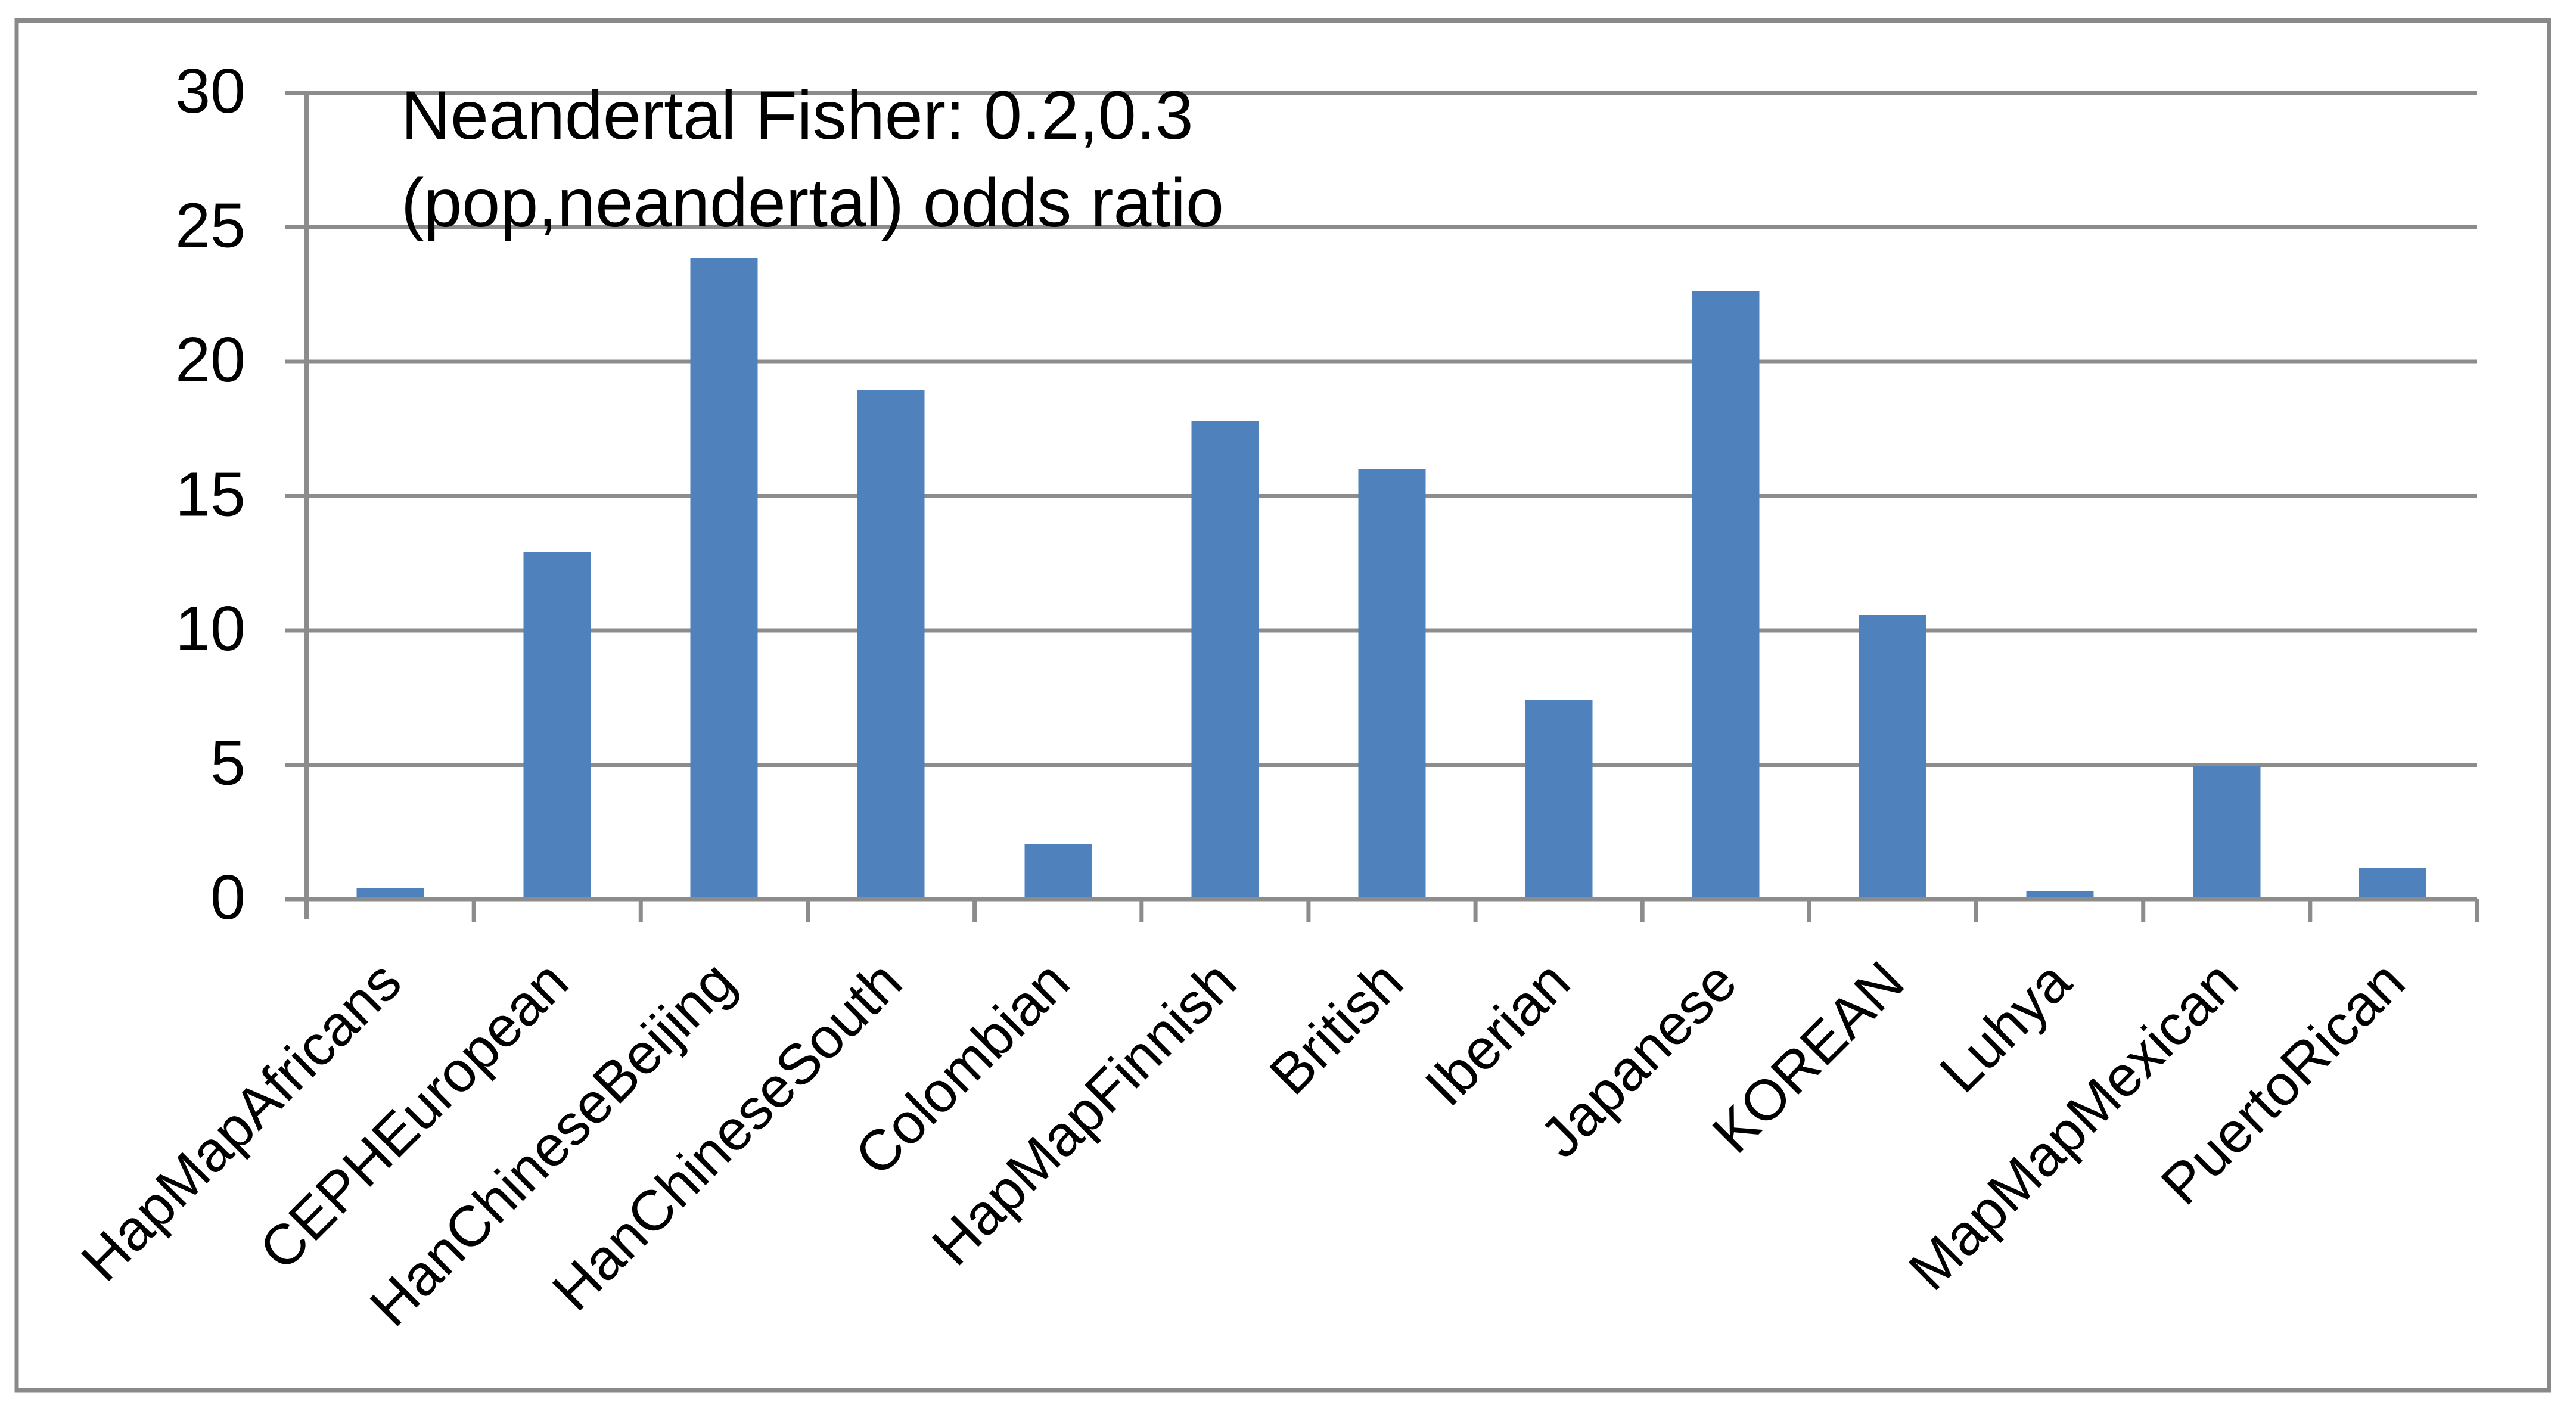 The height and width of the screenshot is (1417, 2576). Describe the element at coordinates (798, 115) in the screenshot. I see `svg-text: Neandertal Fisher: 0.2,0.3` at that location.